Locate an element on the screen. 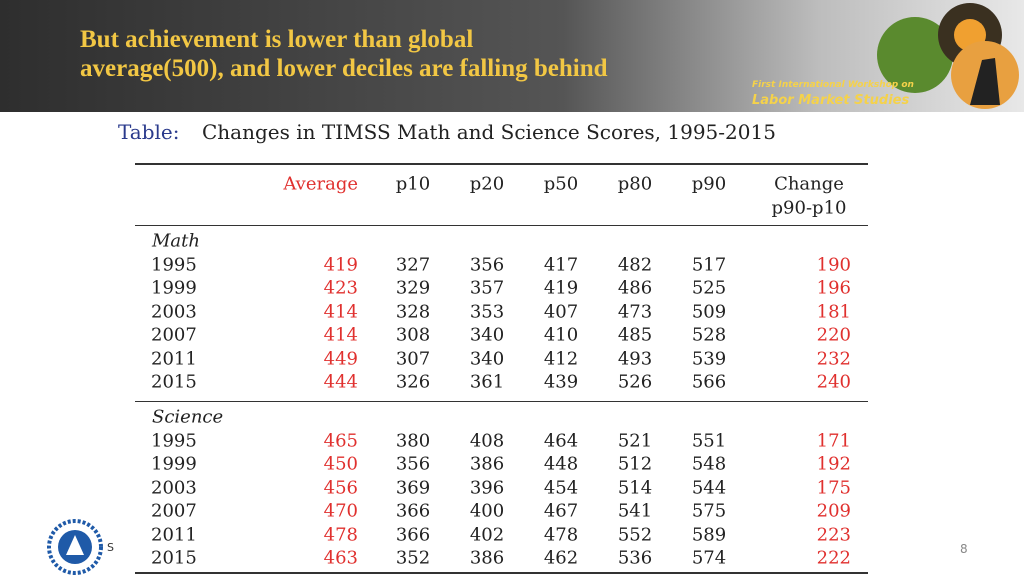 Image resolution: width=1024 pixels, height=576 pixels. table-cell: 464 is located at coordinates (561, 441).